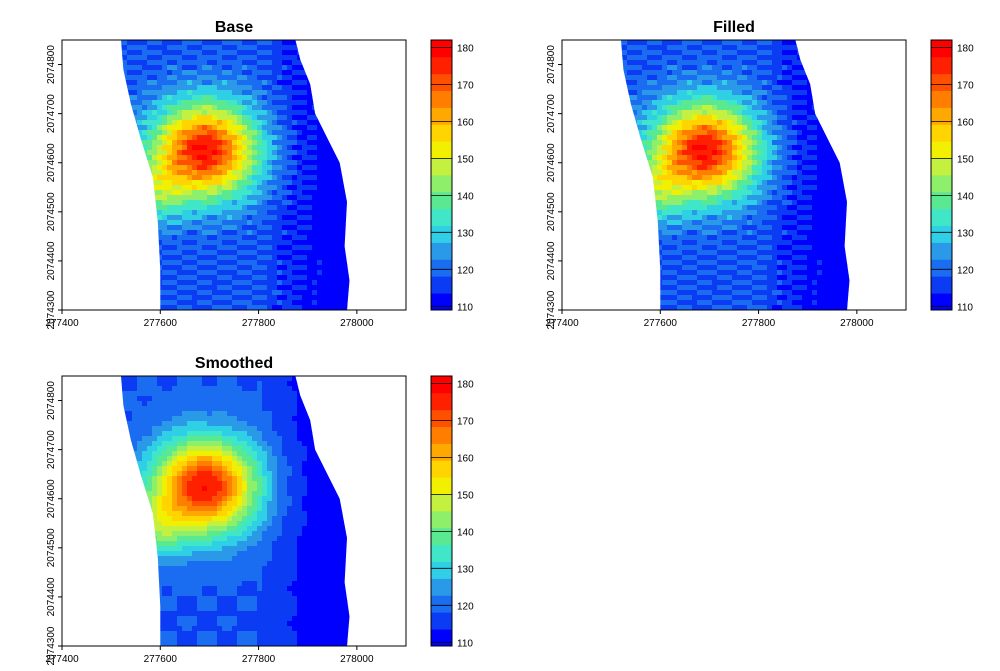 The image size is (1000, 671). I want to click on panel-title: Filled, so click(734, 27).